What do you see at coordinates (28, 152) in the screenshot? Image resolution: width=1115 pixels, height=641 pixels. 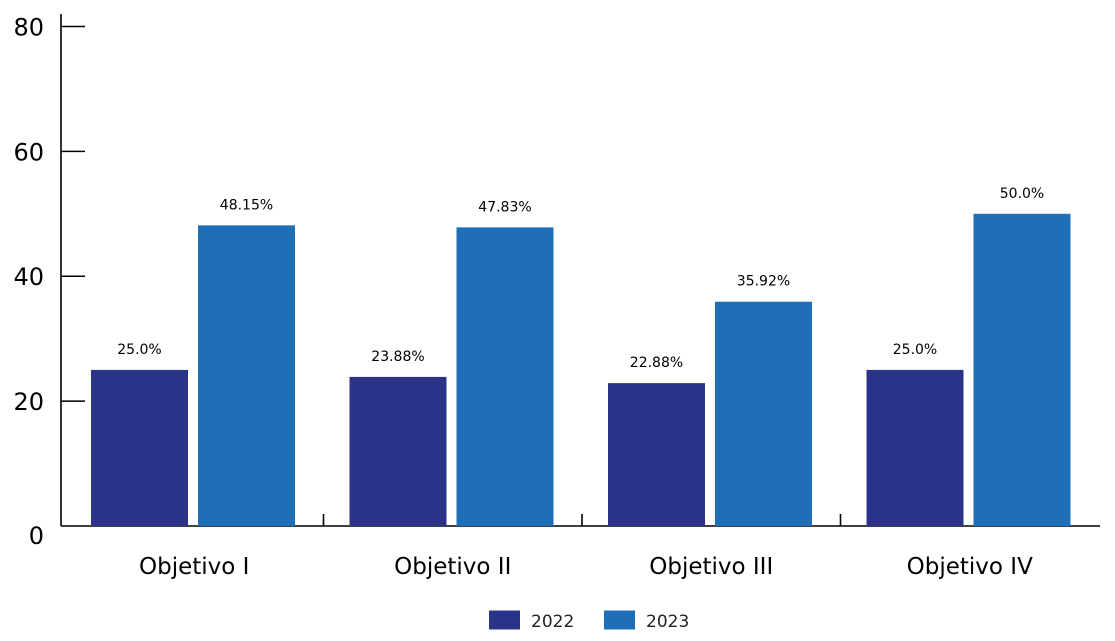 I see `y-tick-label: 60` at bounding box center [28, 152].